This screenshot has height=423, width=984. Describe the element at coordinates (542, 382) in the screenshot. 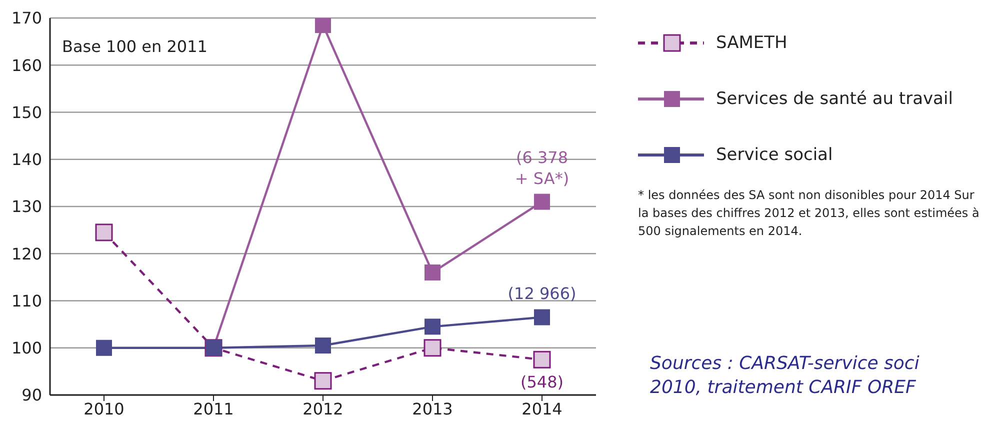

I see `annotation: (548)` at that location.